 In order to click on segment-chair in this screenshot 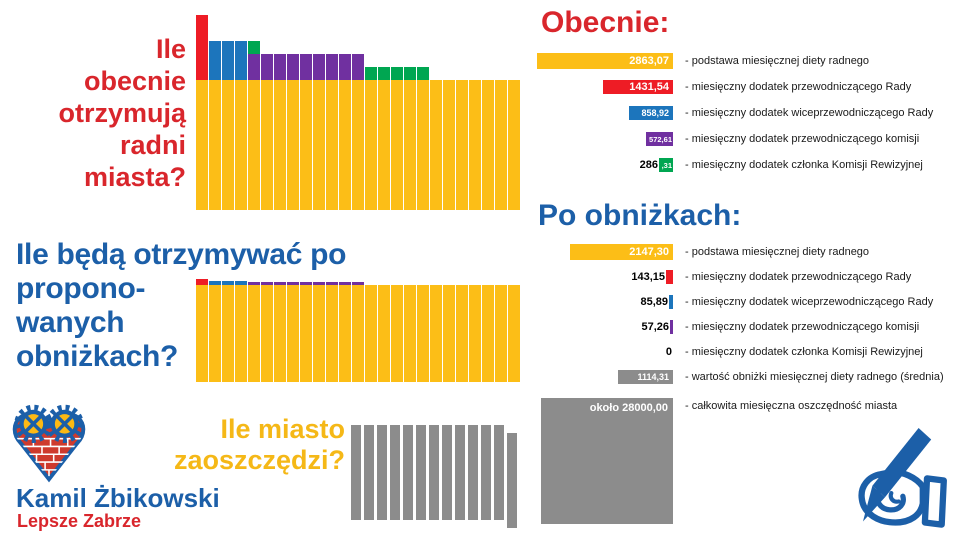, I will do `click(202, 47)`.